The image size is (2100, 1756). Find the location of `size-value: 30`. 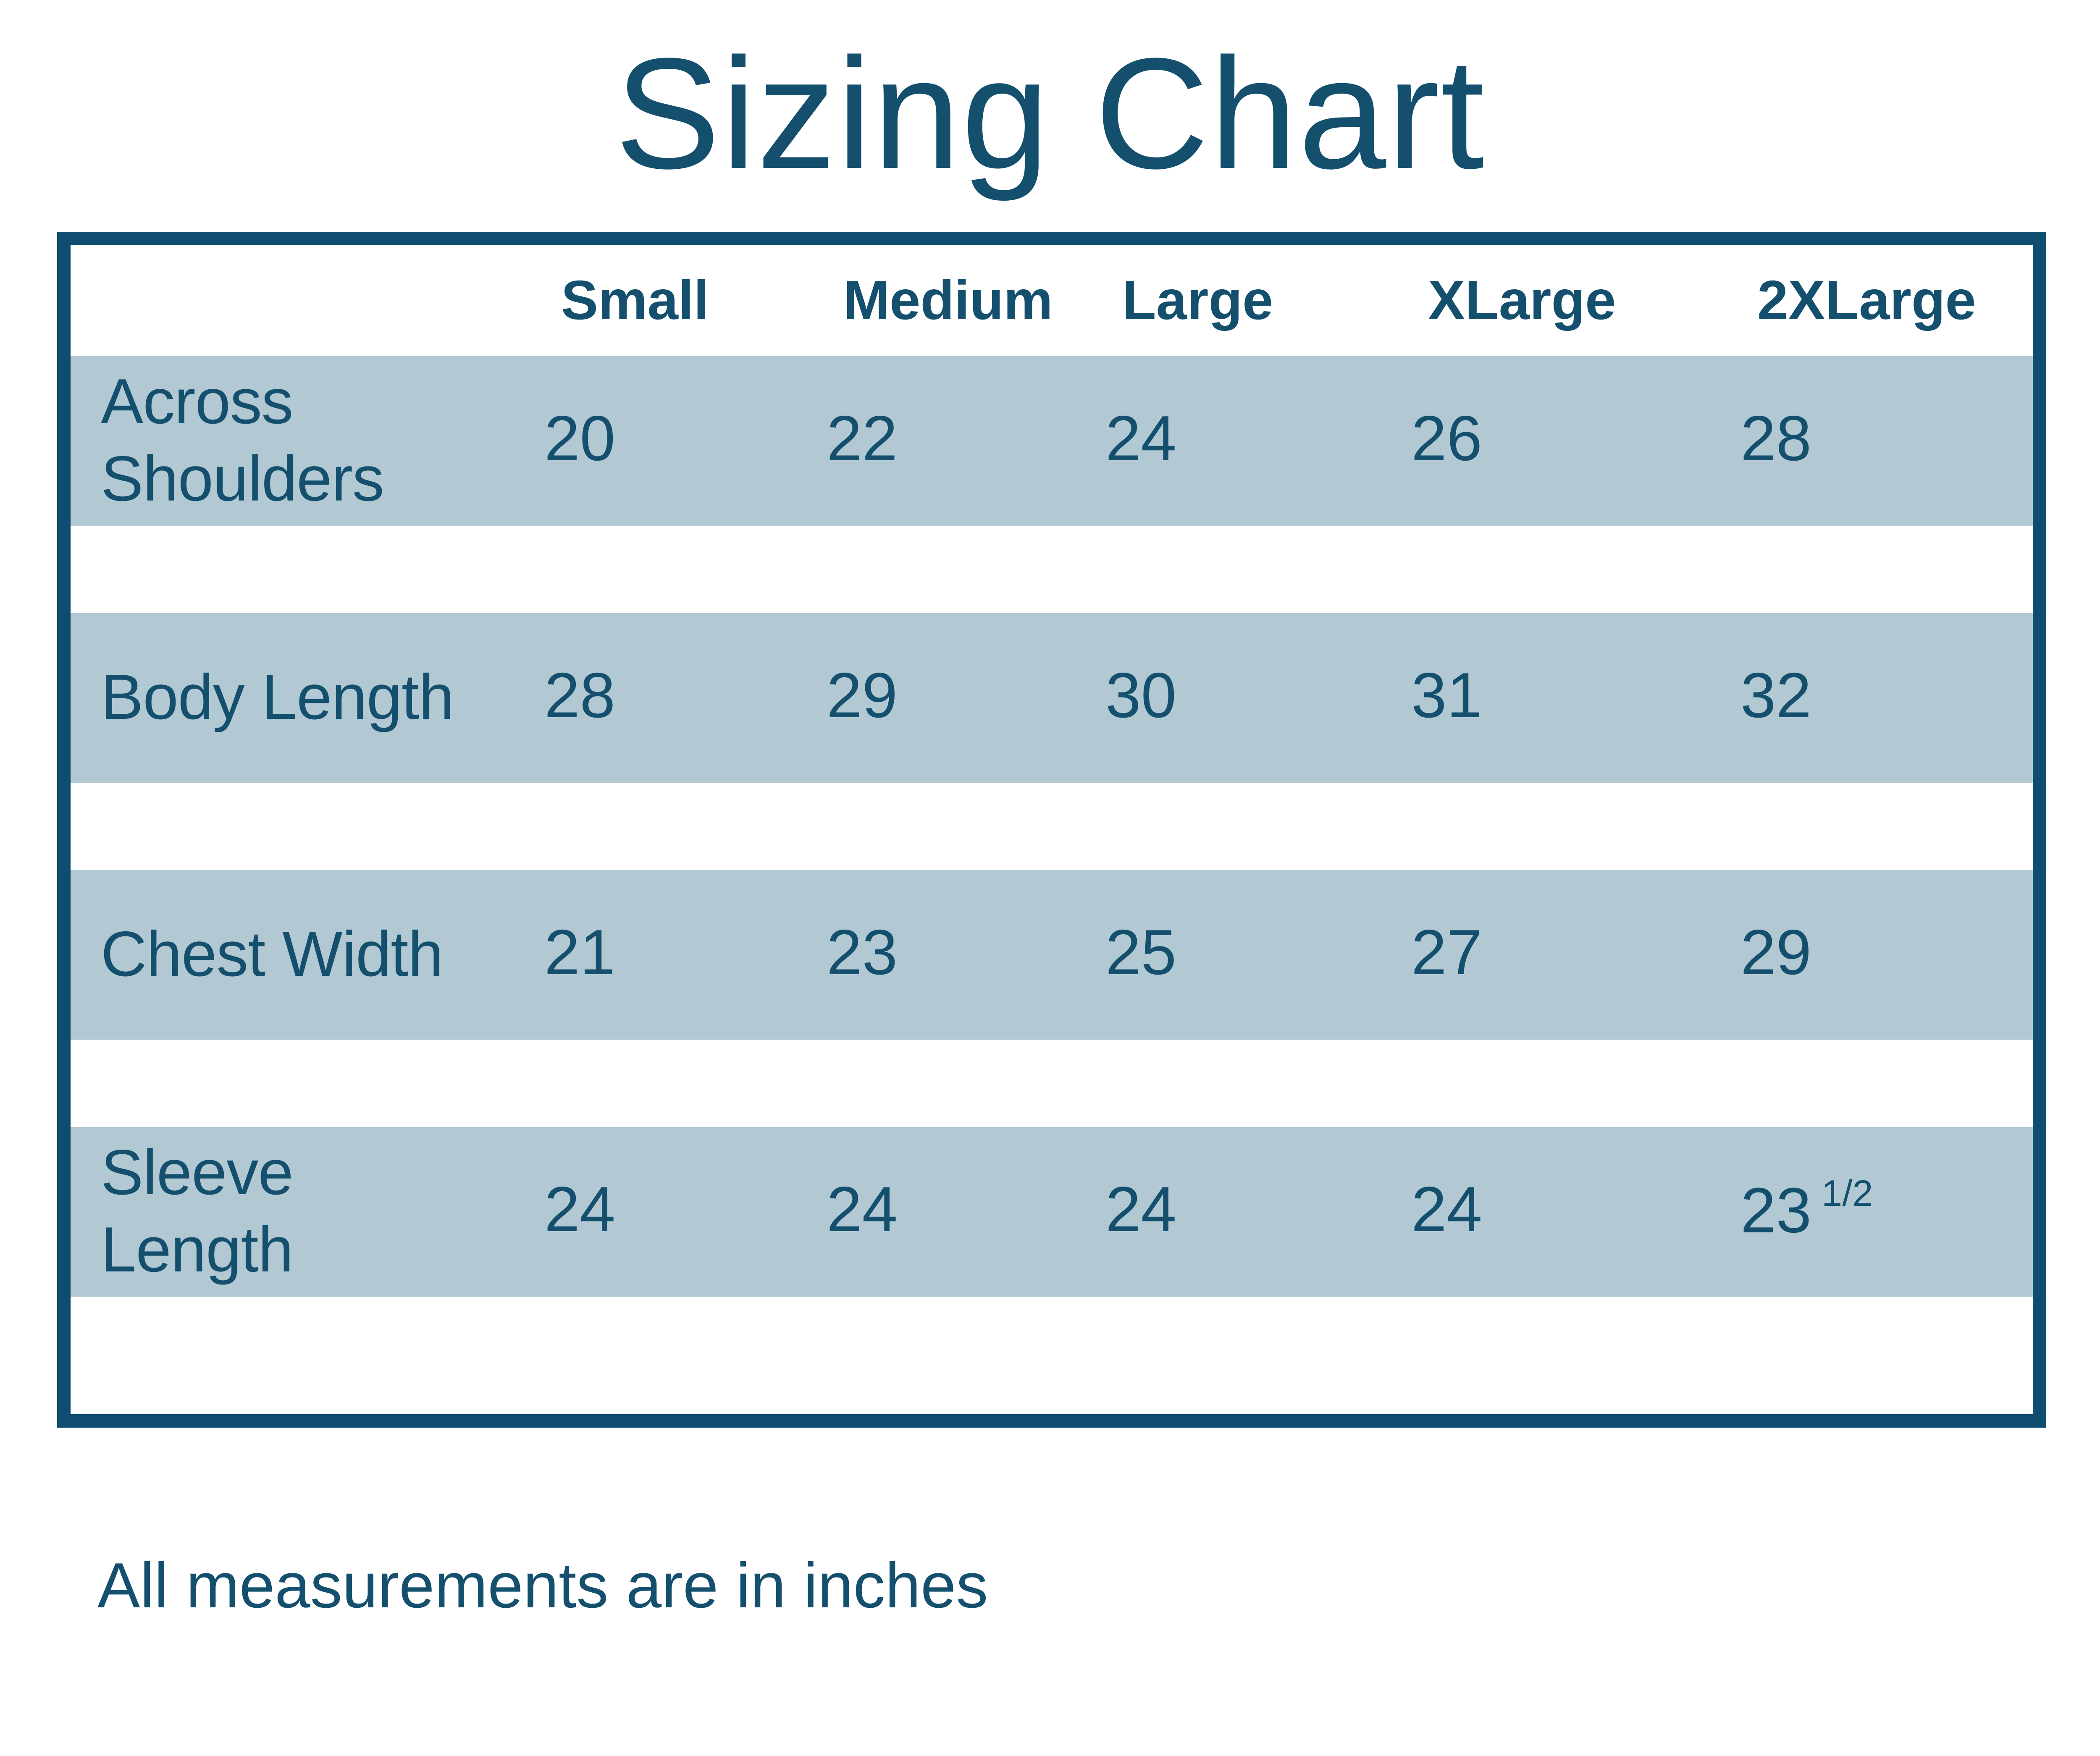

size-value: 30 is located at coordinates (1141, 698).